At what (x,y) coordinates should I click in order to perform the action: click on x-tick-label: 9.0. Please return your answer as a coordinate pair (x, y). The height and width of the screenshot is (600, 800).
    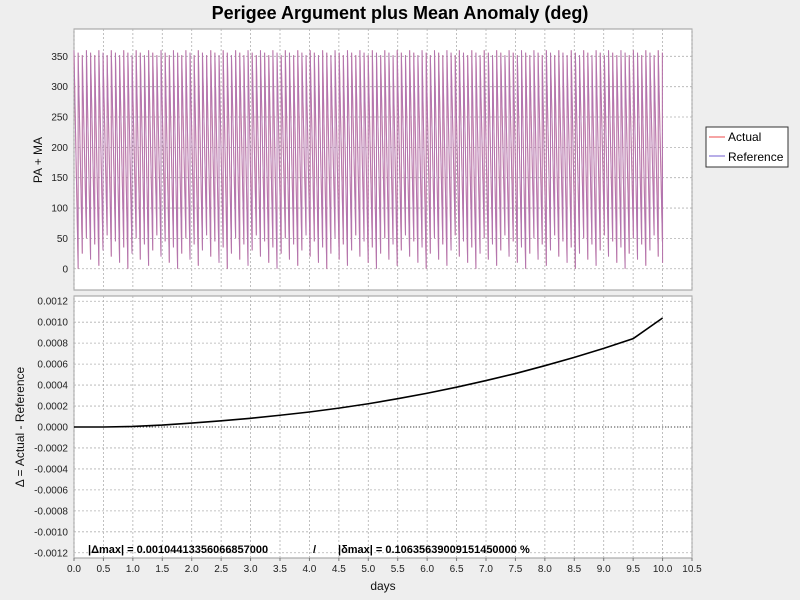
    Looking at the image, I should click on (604, 569).